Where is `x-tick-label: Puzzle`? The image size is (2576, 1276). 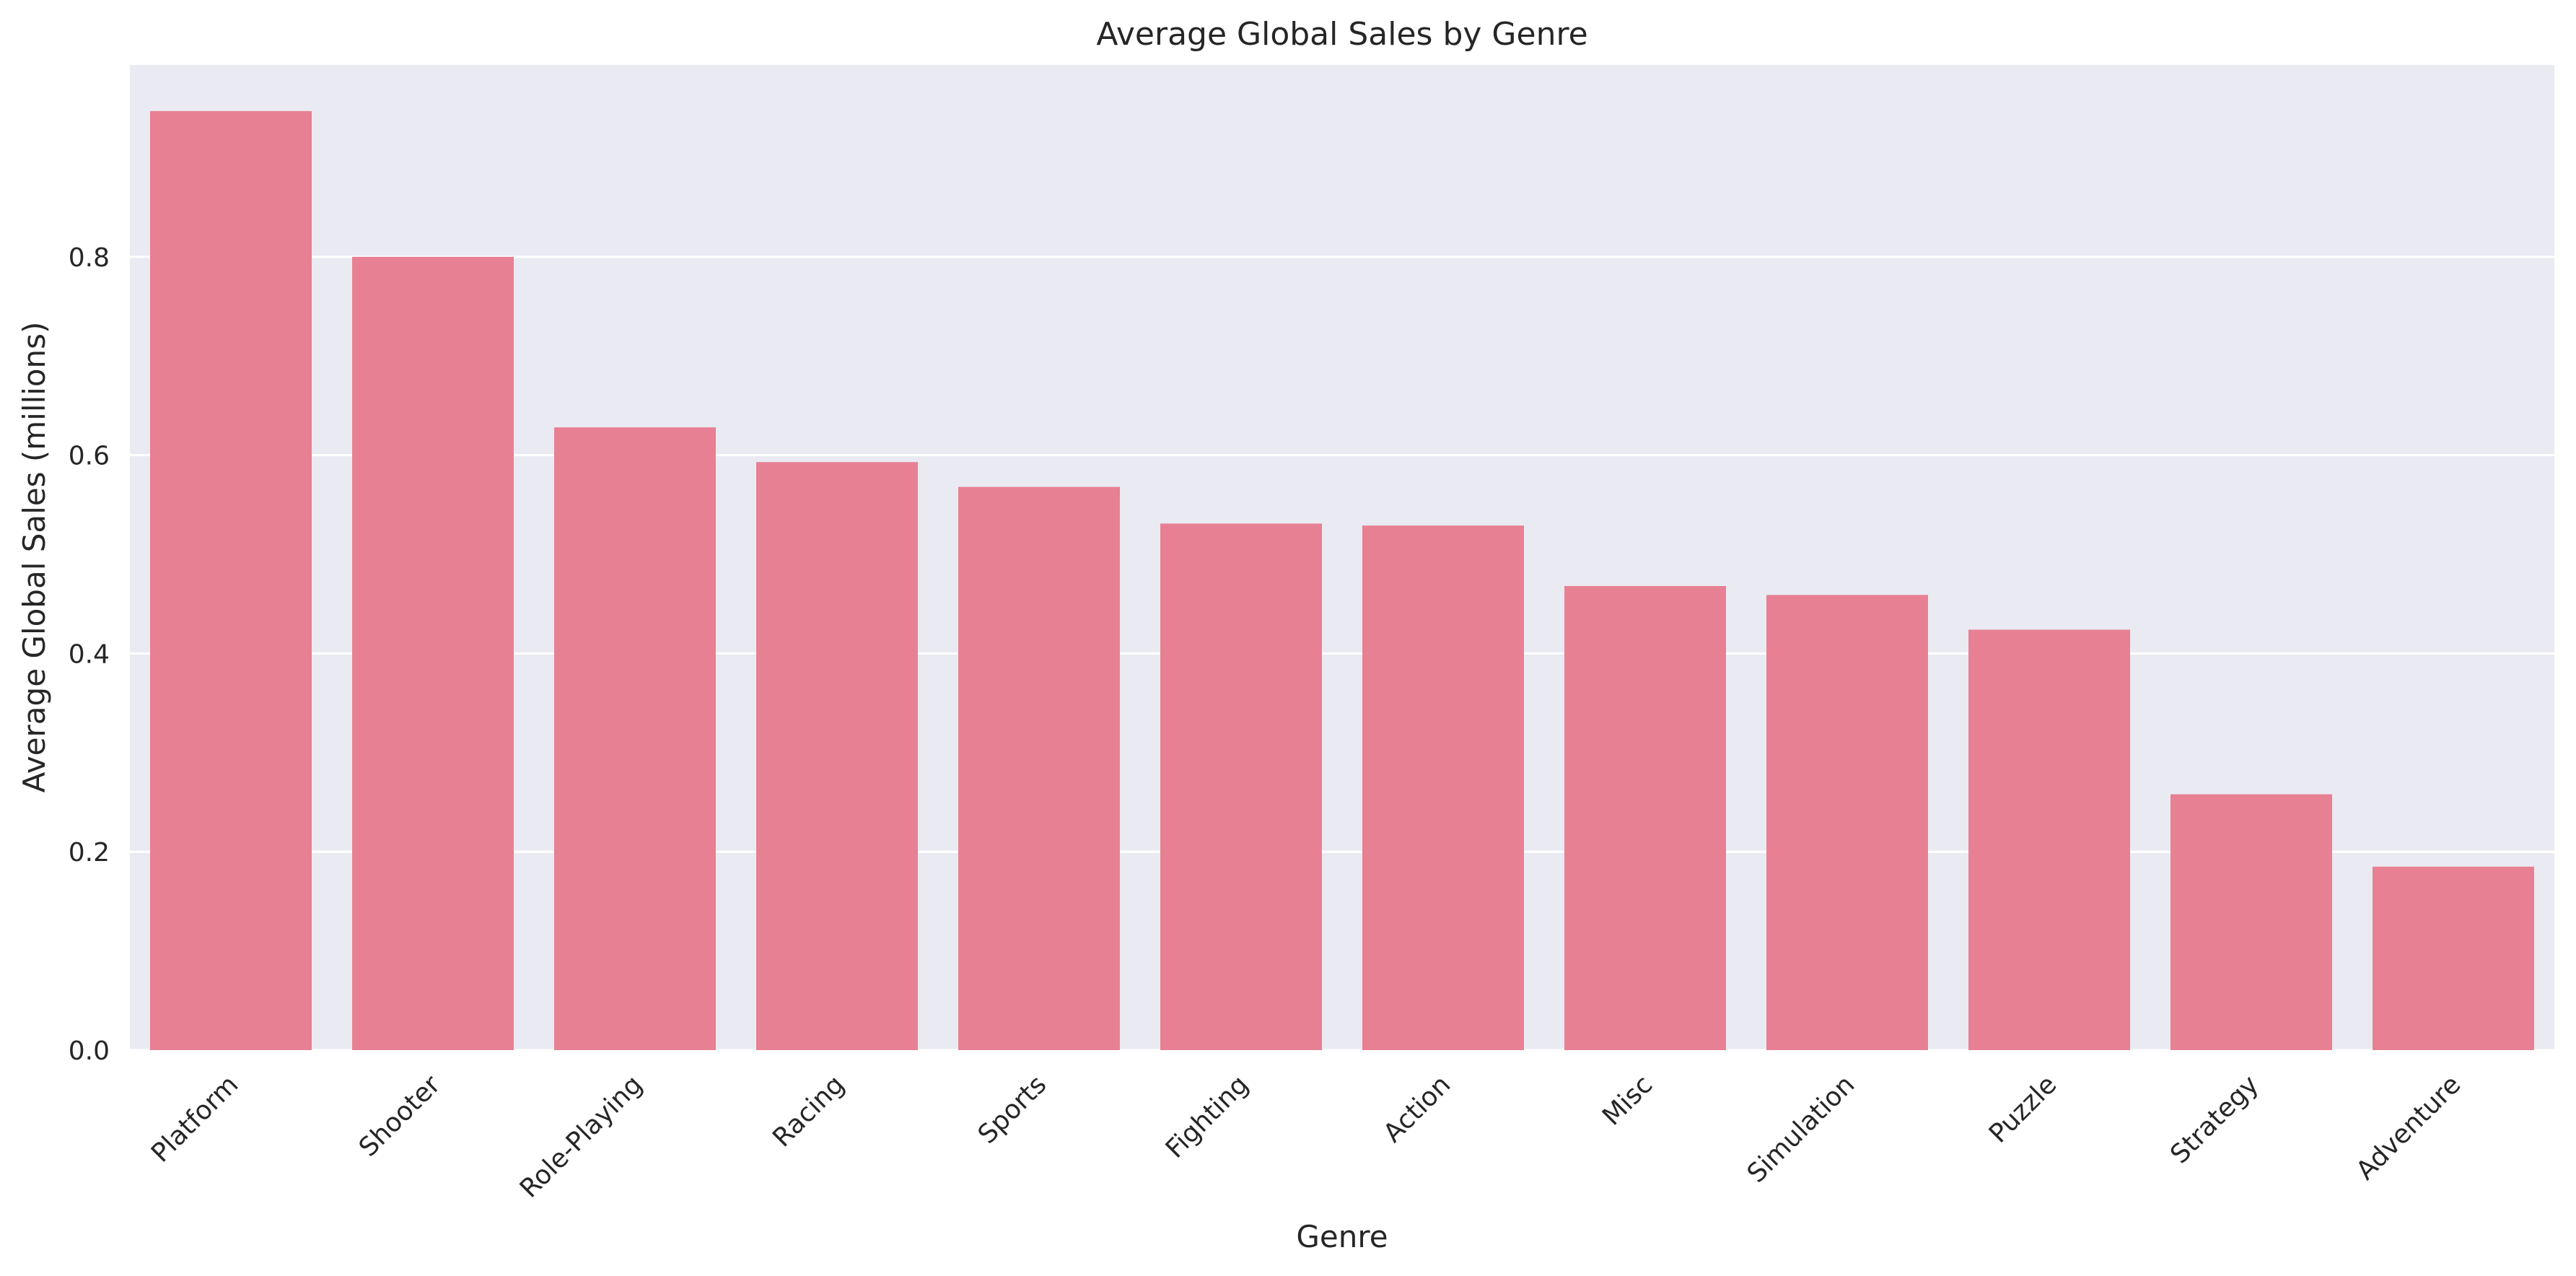 x-tick-label: Puzzle is located at coordinates (2023, 1109).